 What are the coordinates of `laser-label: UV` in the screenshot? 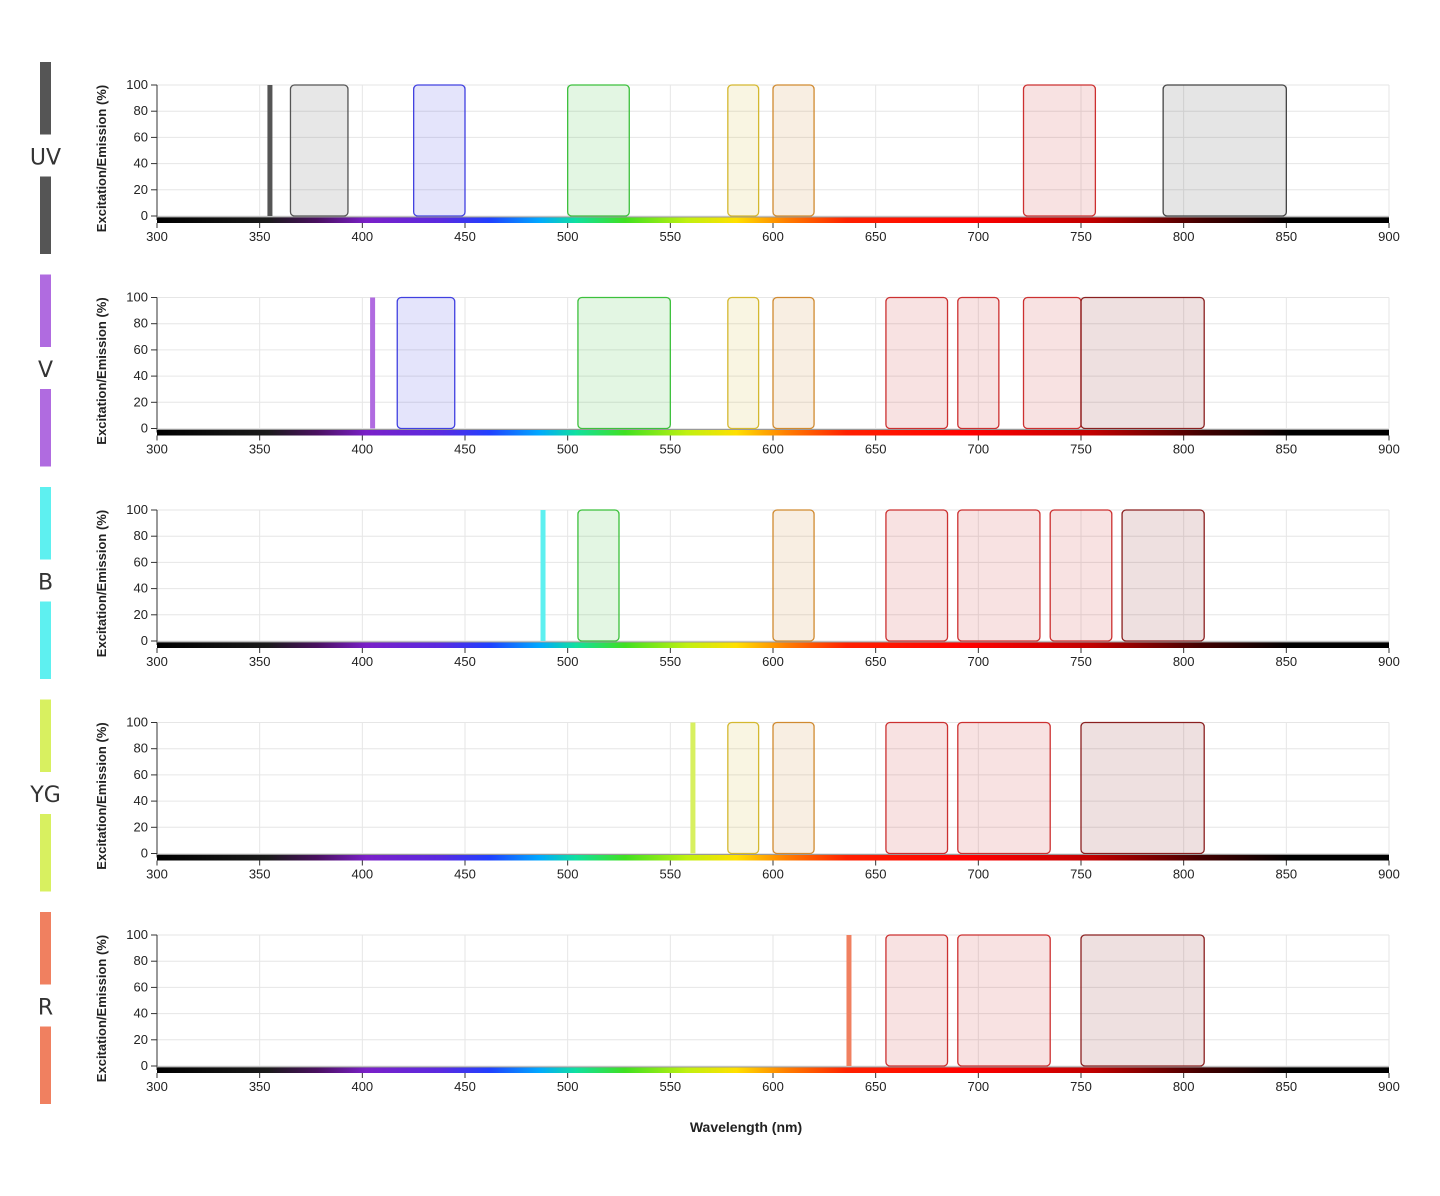 It's located at (45, 158).